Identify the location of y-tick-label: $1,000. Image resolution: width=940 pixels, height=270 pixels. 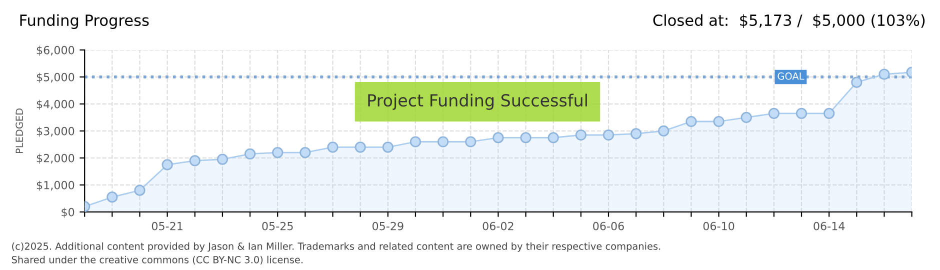
(55, 185).